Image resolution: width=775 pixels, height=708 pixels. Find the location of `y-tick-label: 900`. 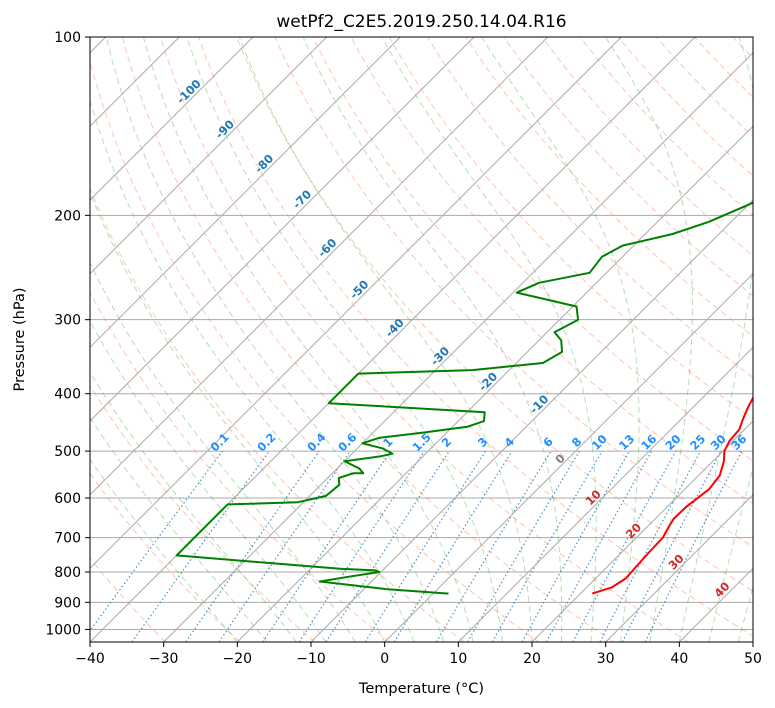

y-tick-label: 900 is located at coordinates (67, 603).